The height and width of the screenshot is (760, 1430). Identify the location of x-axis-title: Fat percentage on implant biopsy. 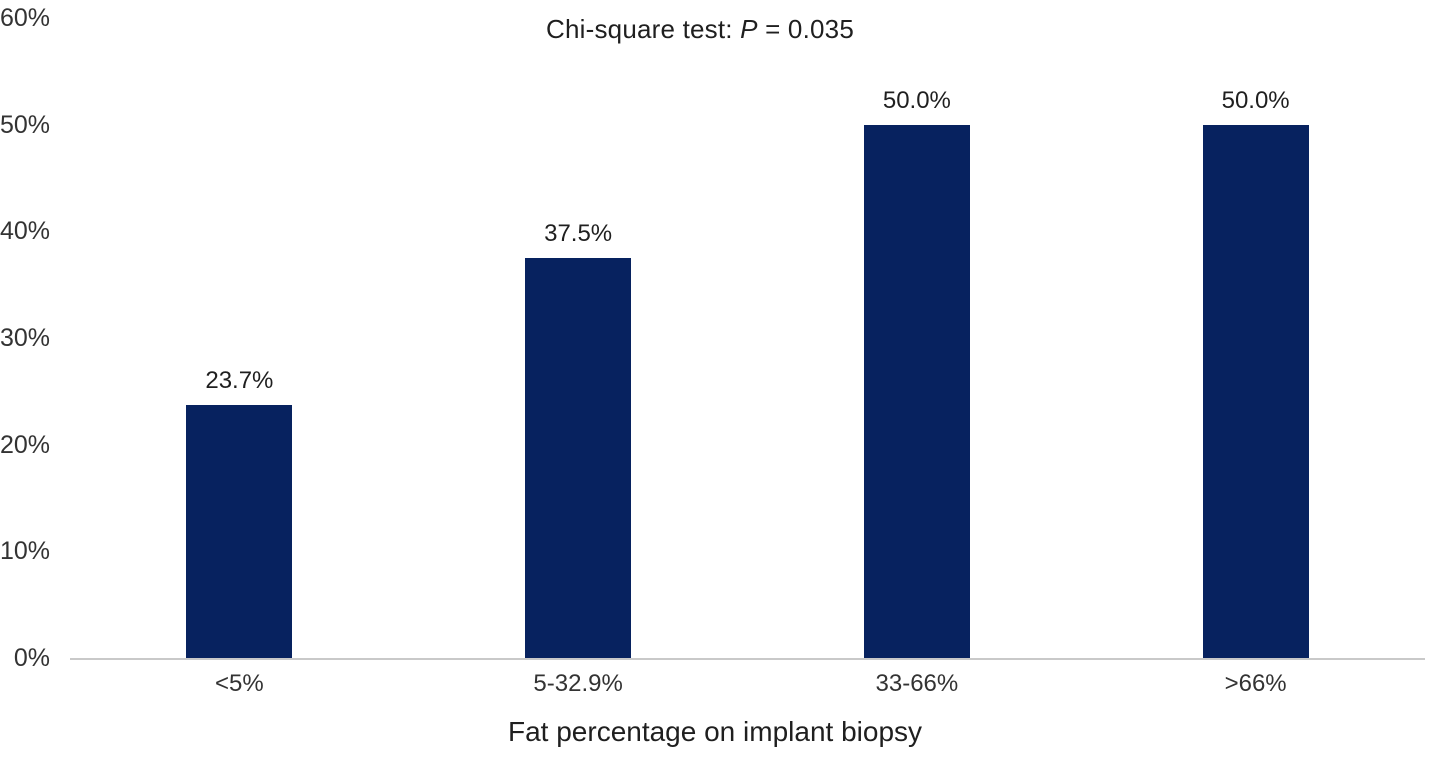
(715, 731).